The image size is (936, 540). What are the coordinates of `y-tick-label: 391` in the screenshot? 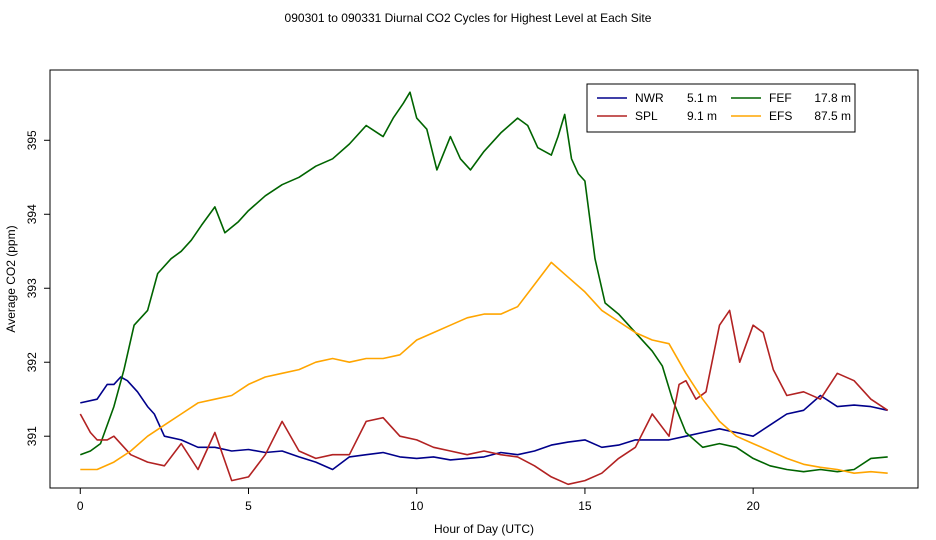 It's located at (32, 436).